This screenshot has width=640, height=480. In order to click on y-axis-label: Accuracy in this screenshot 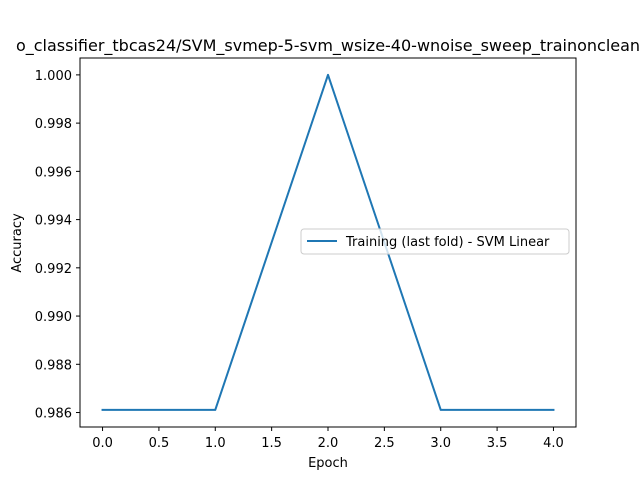, I will do `click(17, 243)`.